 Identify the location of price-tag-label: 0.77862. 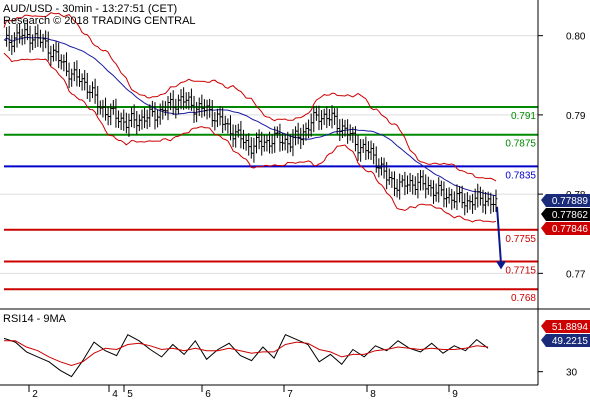
(570, 215).